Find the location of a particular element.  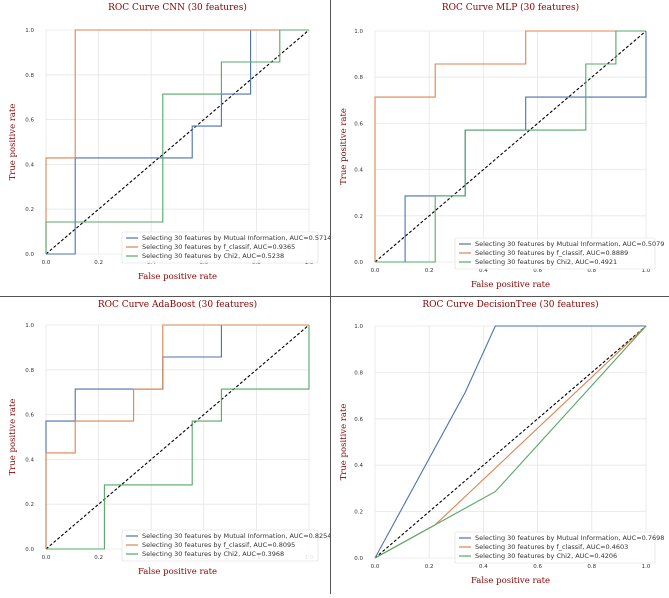

vertical-divider is located at coordinates (330, 297).